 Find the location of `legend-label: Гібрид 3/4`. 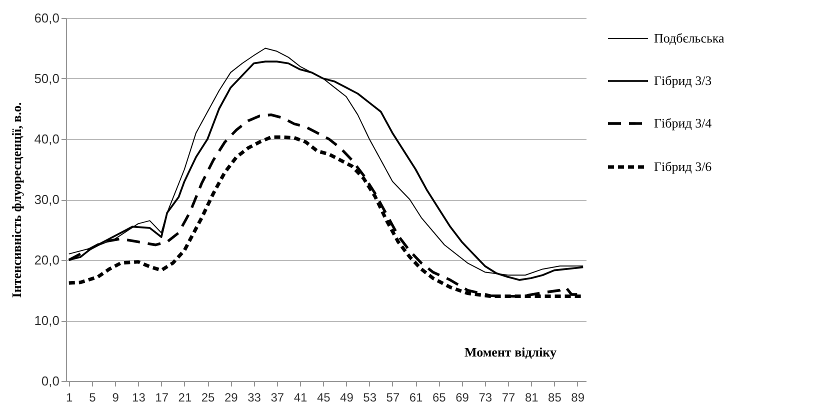

legend-label: Гібрид 3/4 is located at coordinates (683, 123).